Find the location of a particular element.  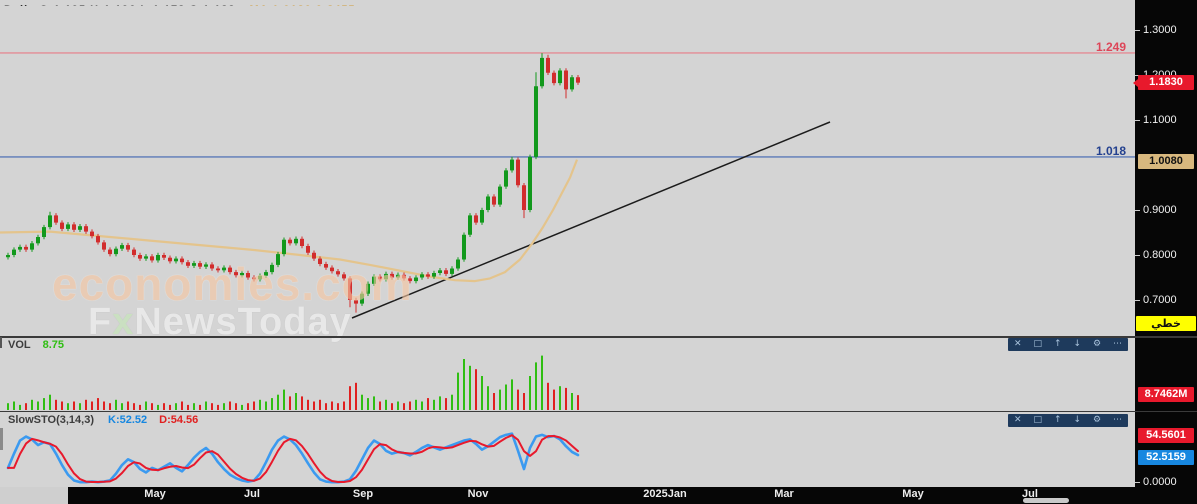

last-price-badge: 1.1830 is located at coordinates (1163, 83).